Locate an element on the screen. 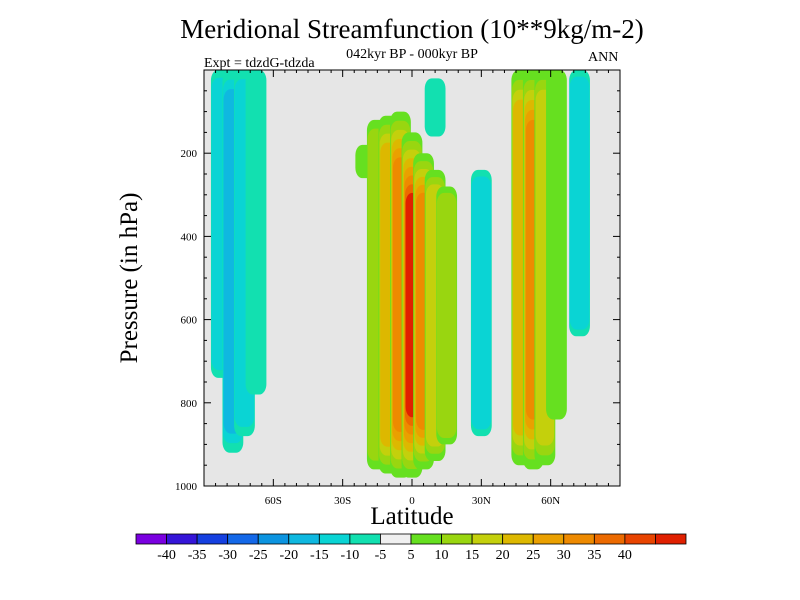 The width and height of the screenshot is (800, 600). x-tick-label: 30S is located at coordinates (342, 501).